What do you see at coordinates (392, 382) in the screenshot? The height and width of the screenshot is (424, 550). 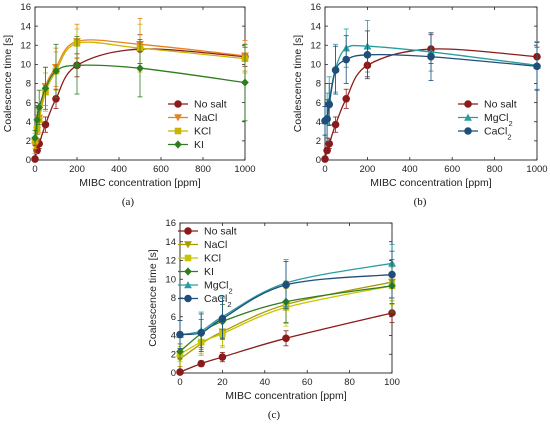 I see `x-tick-label: 100` at bounding box center [392, 382].